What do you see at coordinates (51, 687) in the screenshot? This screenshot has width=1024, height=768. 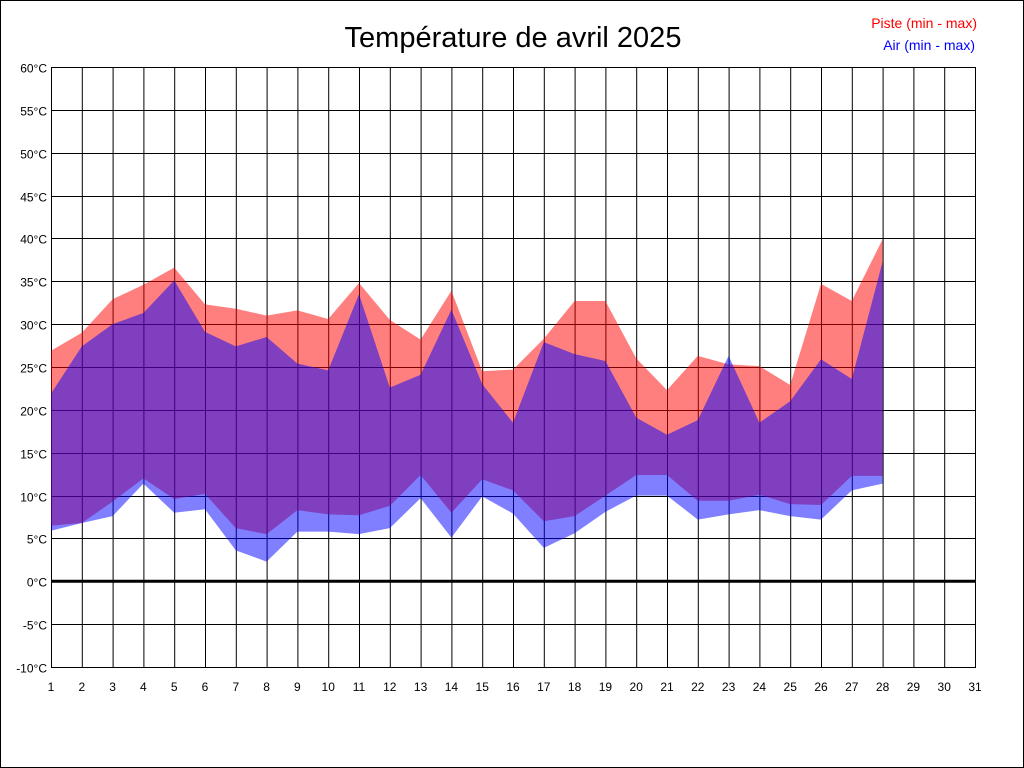 I see `x-tick-label: 1` at bounding box center [51, 687].